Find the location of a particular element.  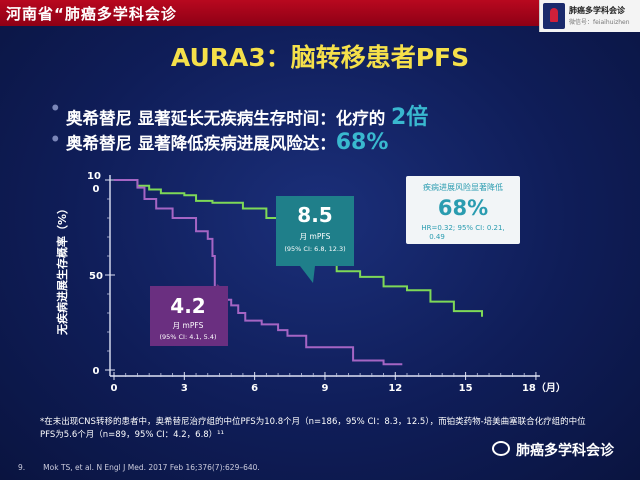

x-tick-label: 12 is located at coordinates (395, 388).